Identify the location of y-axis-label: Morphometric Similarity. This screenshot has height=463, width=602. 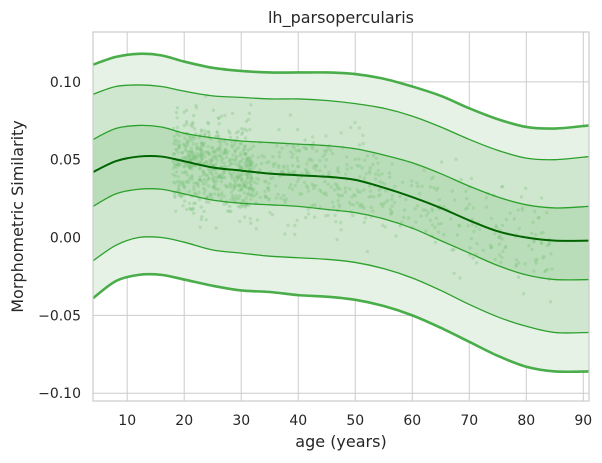
(17, 216).